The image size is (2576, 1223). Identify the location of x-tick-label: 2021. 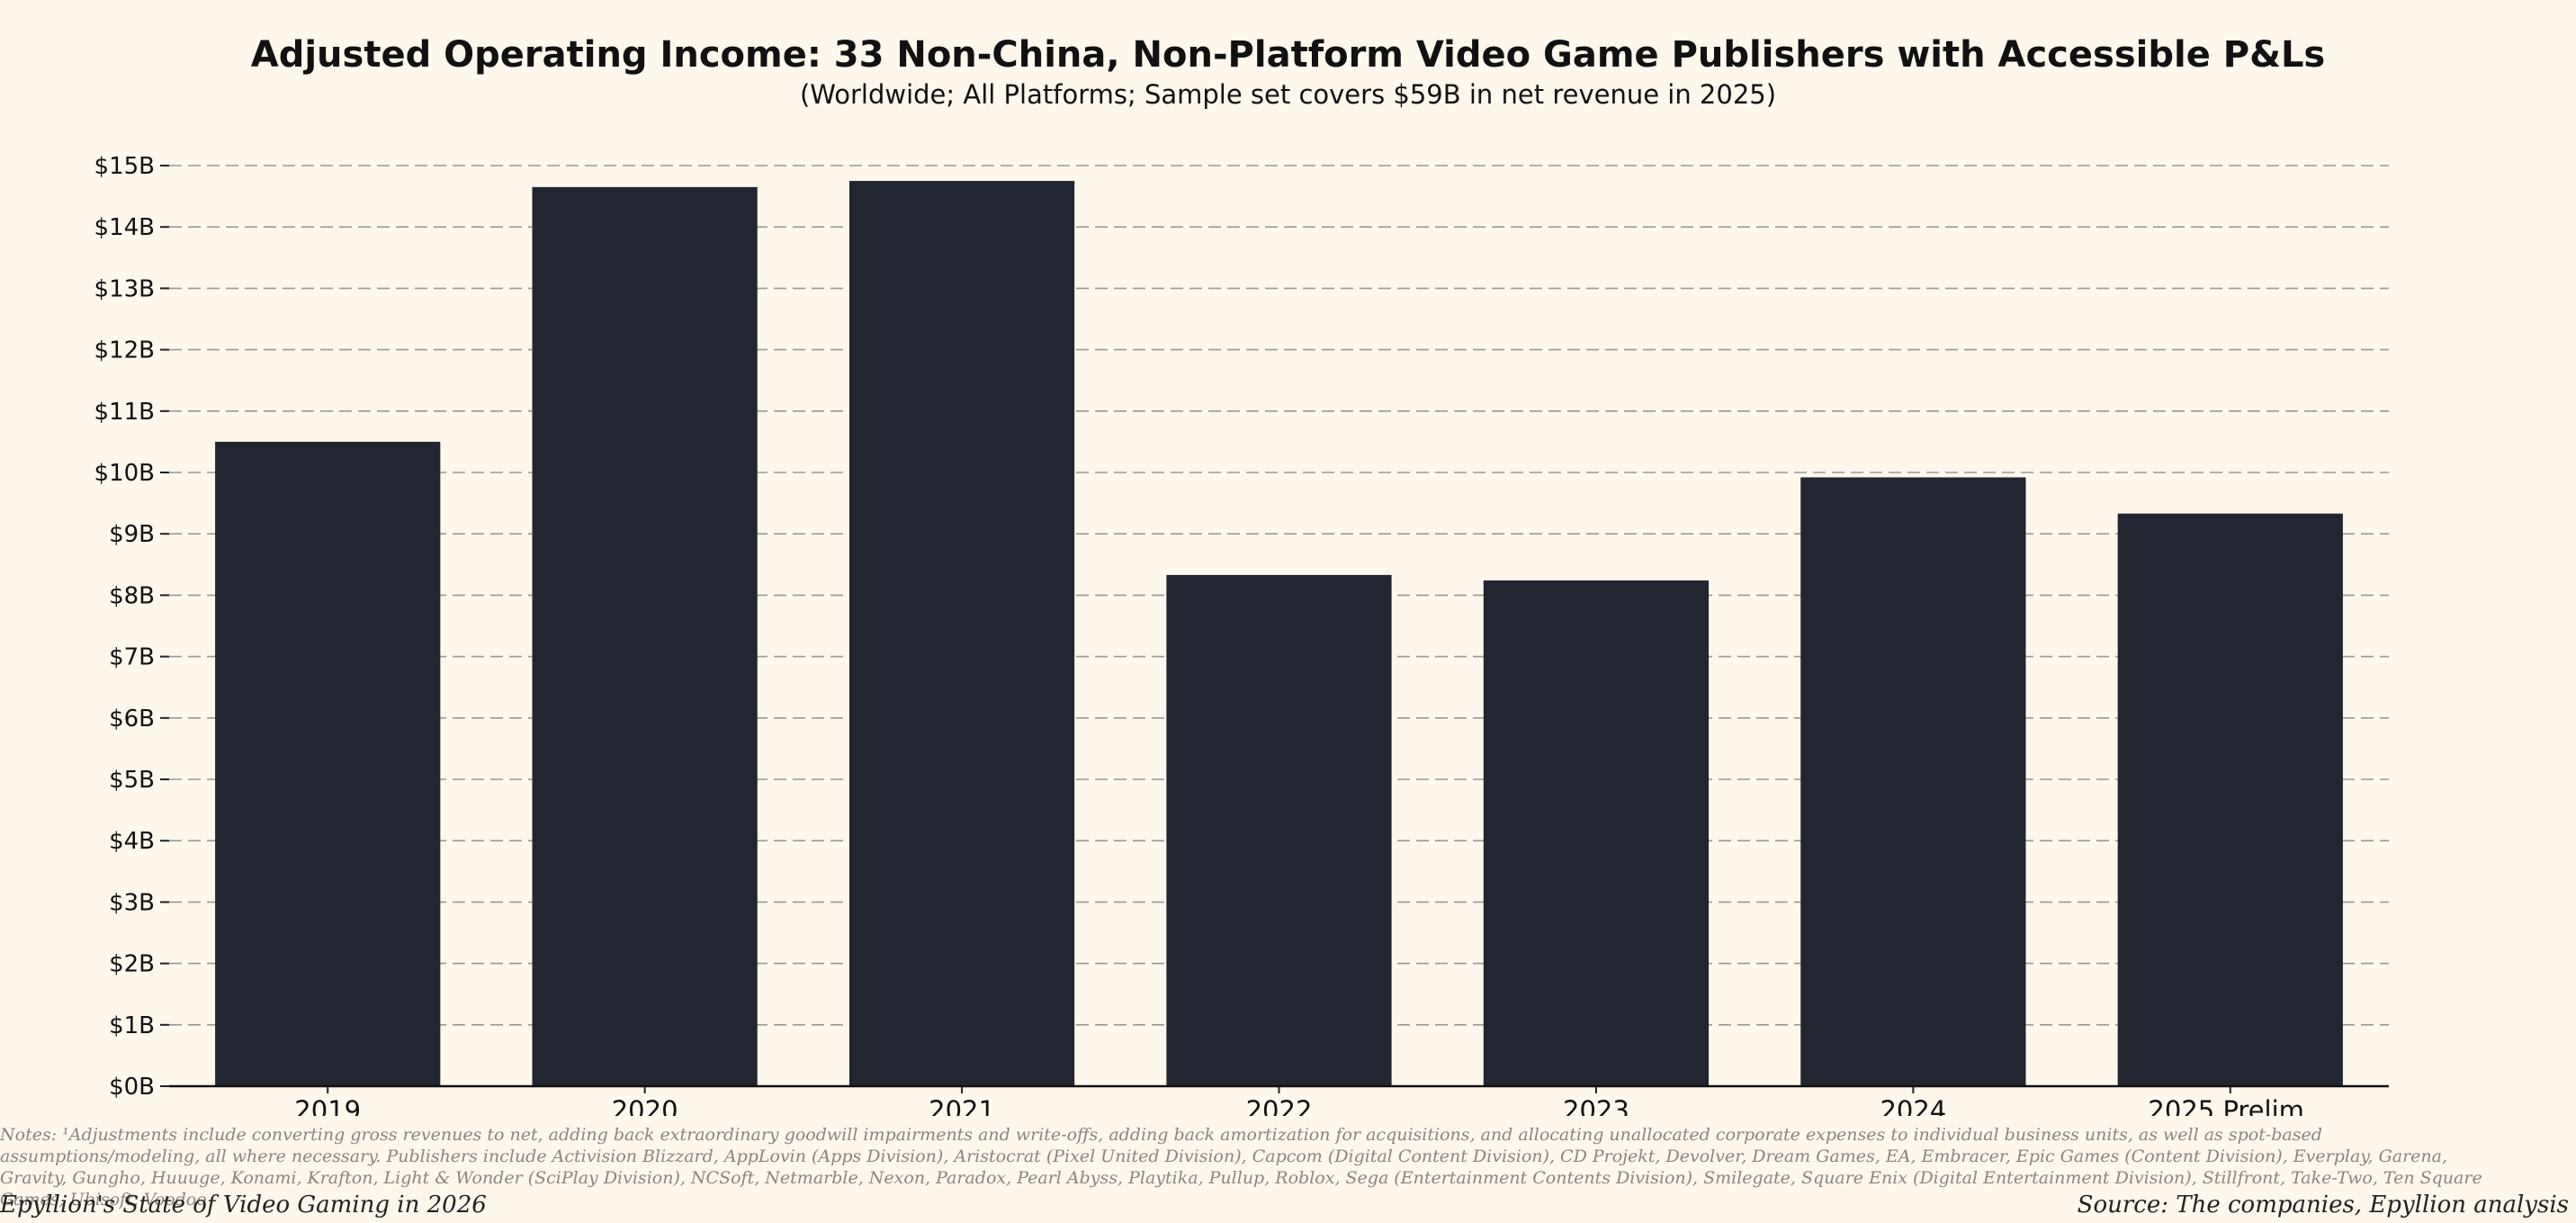
(962, 1105).